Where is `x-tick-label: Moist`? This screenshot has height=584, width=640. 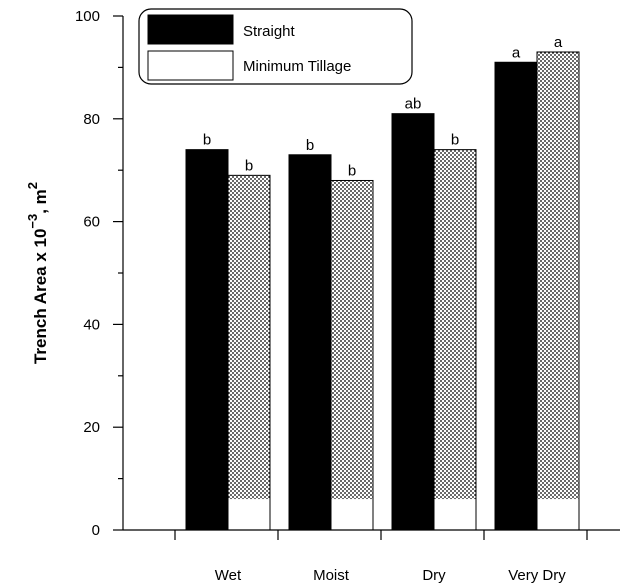 x-tick-label: Moist is located at coordinates (331, 575).